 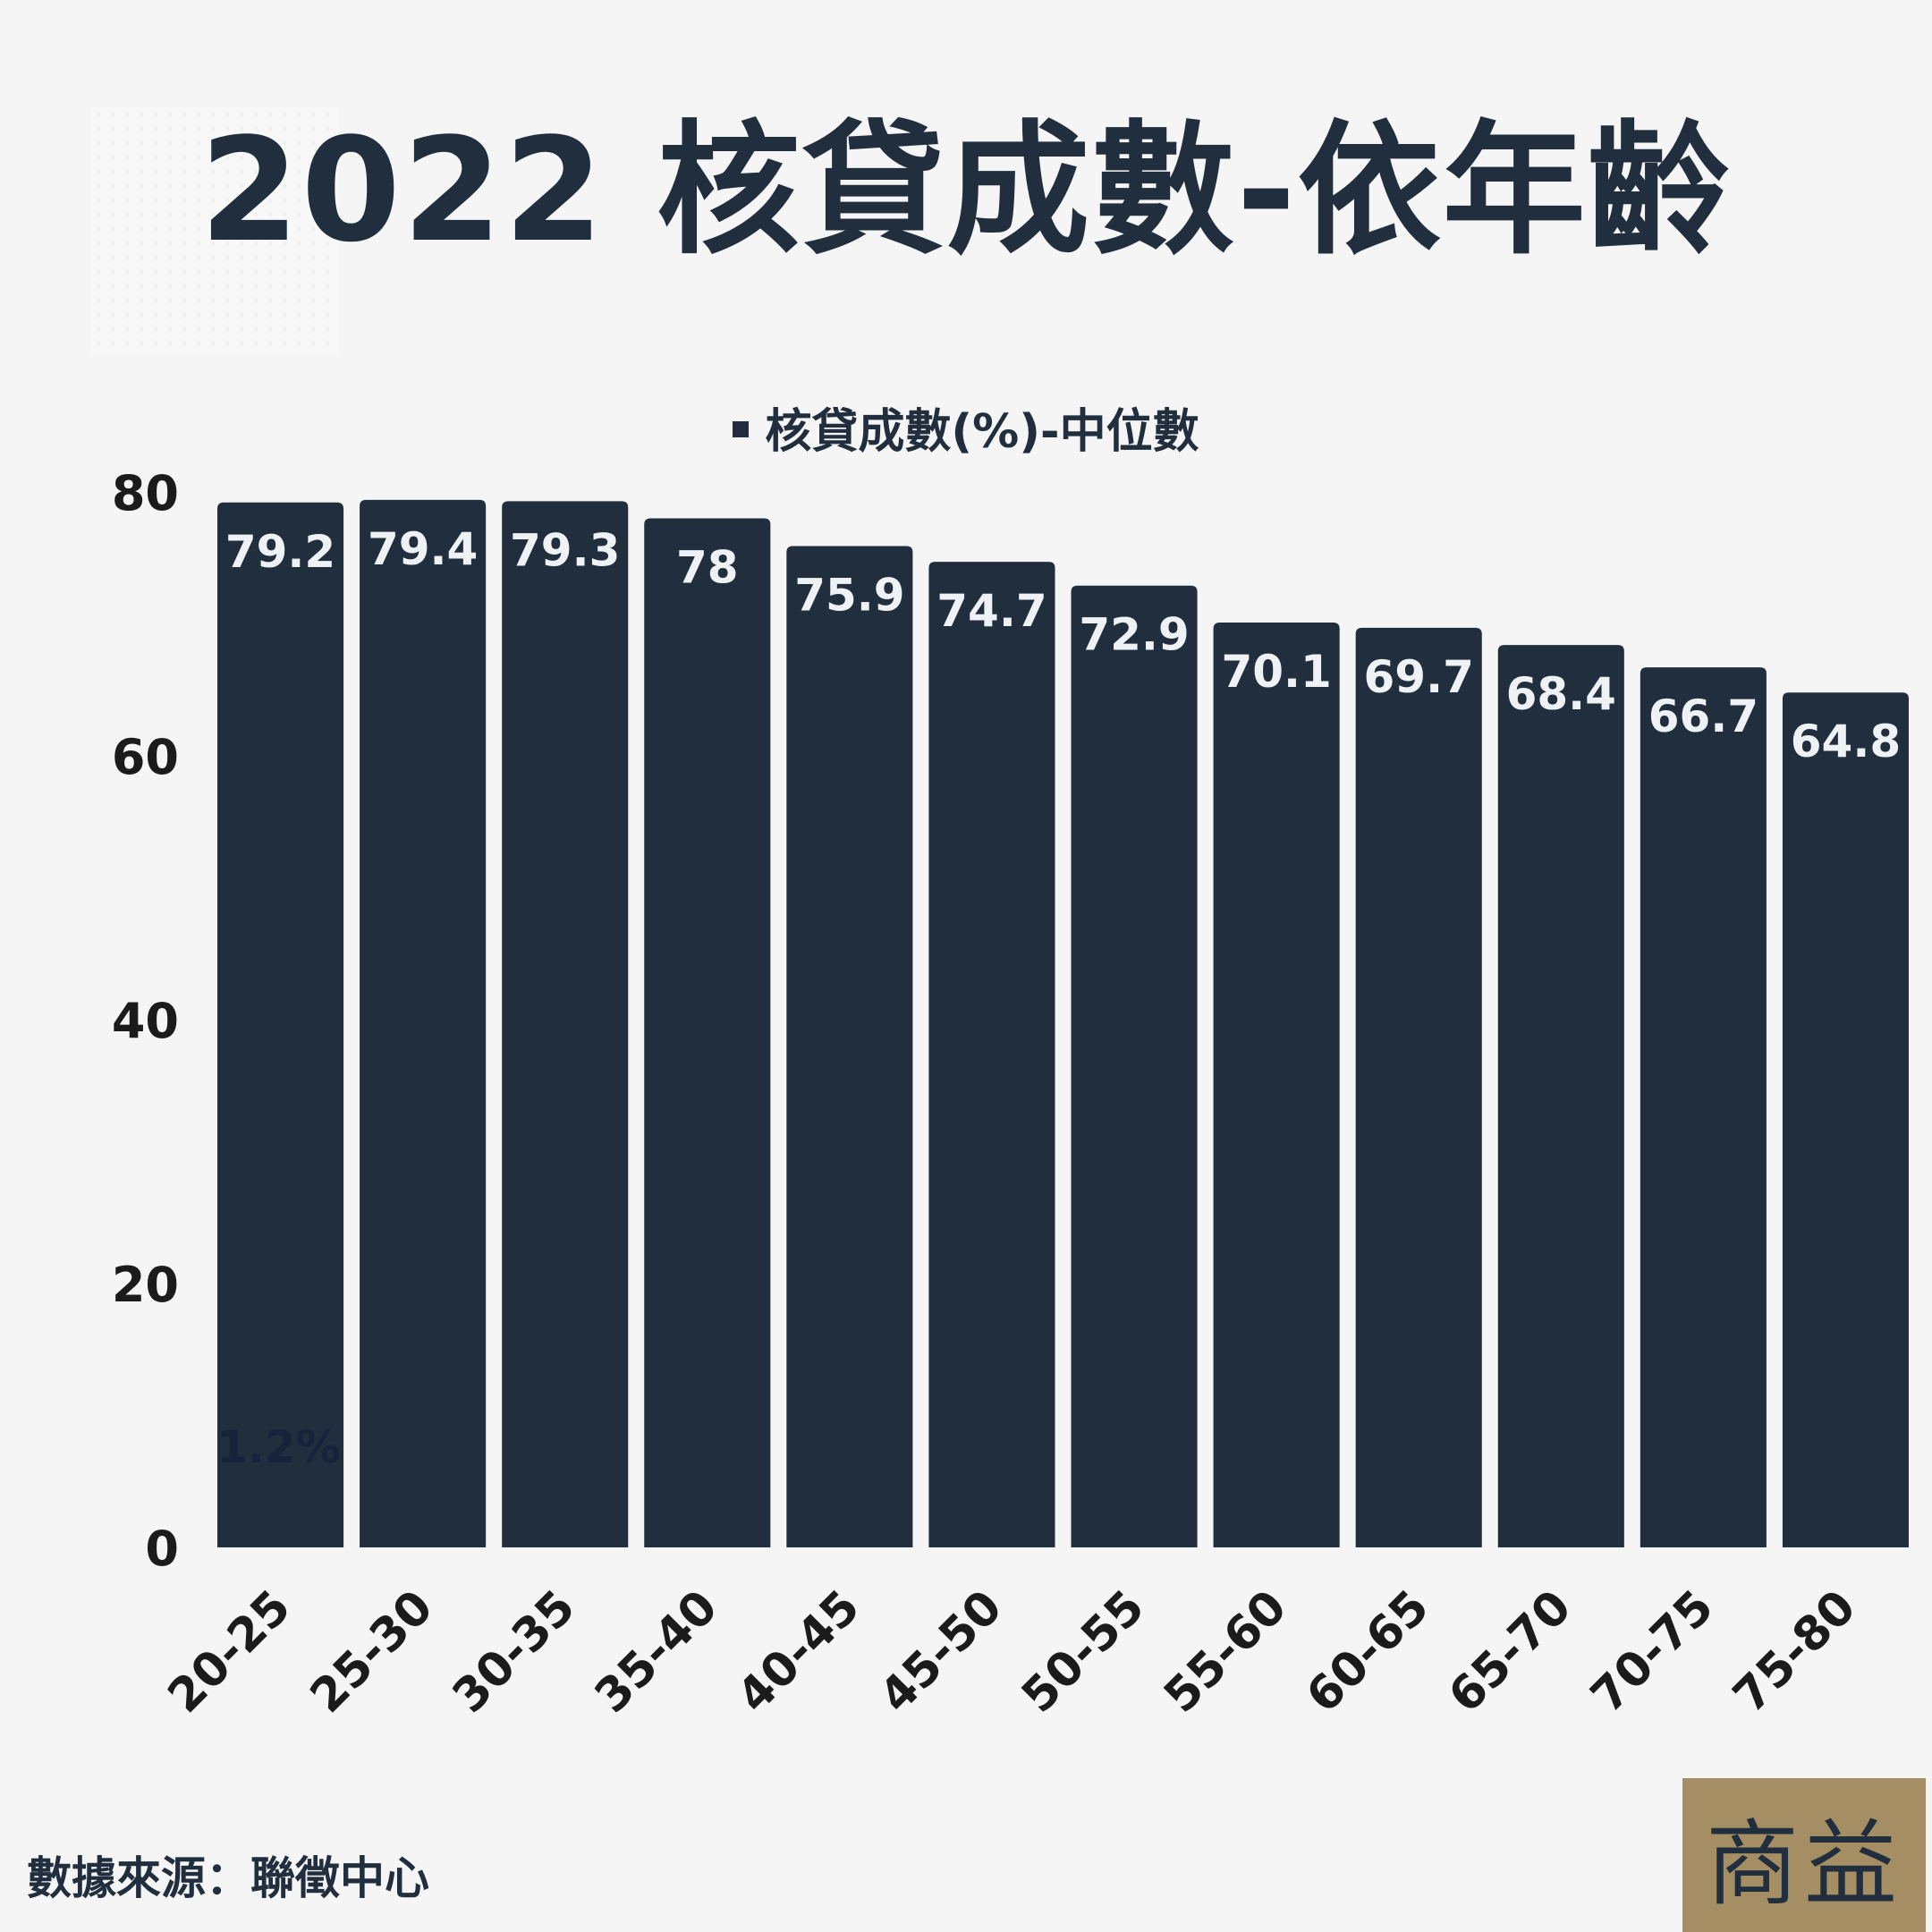 What do you see at coordinates (145, 1285) in the screenshot?
I see `y-tick-label: 20` at bounding box center [145, 1285].